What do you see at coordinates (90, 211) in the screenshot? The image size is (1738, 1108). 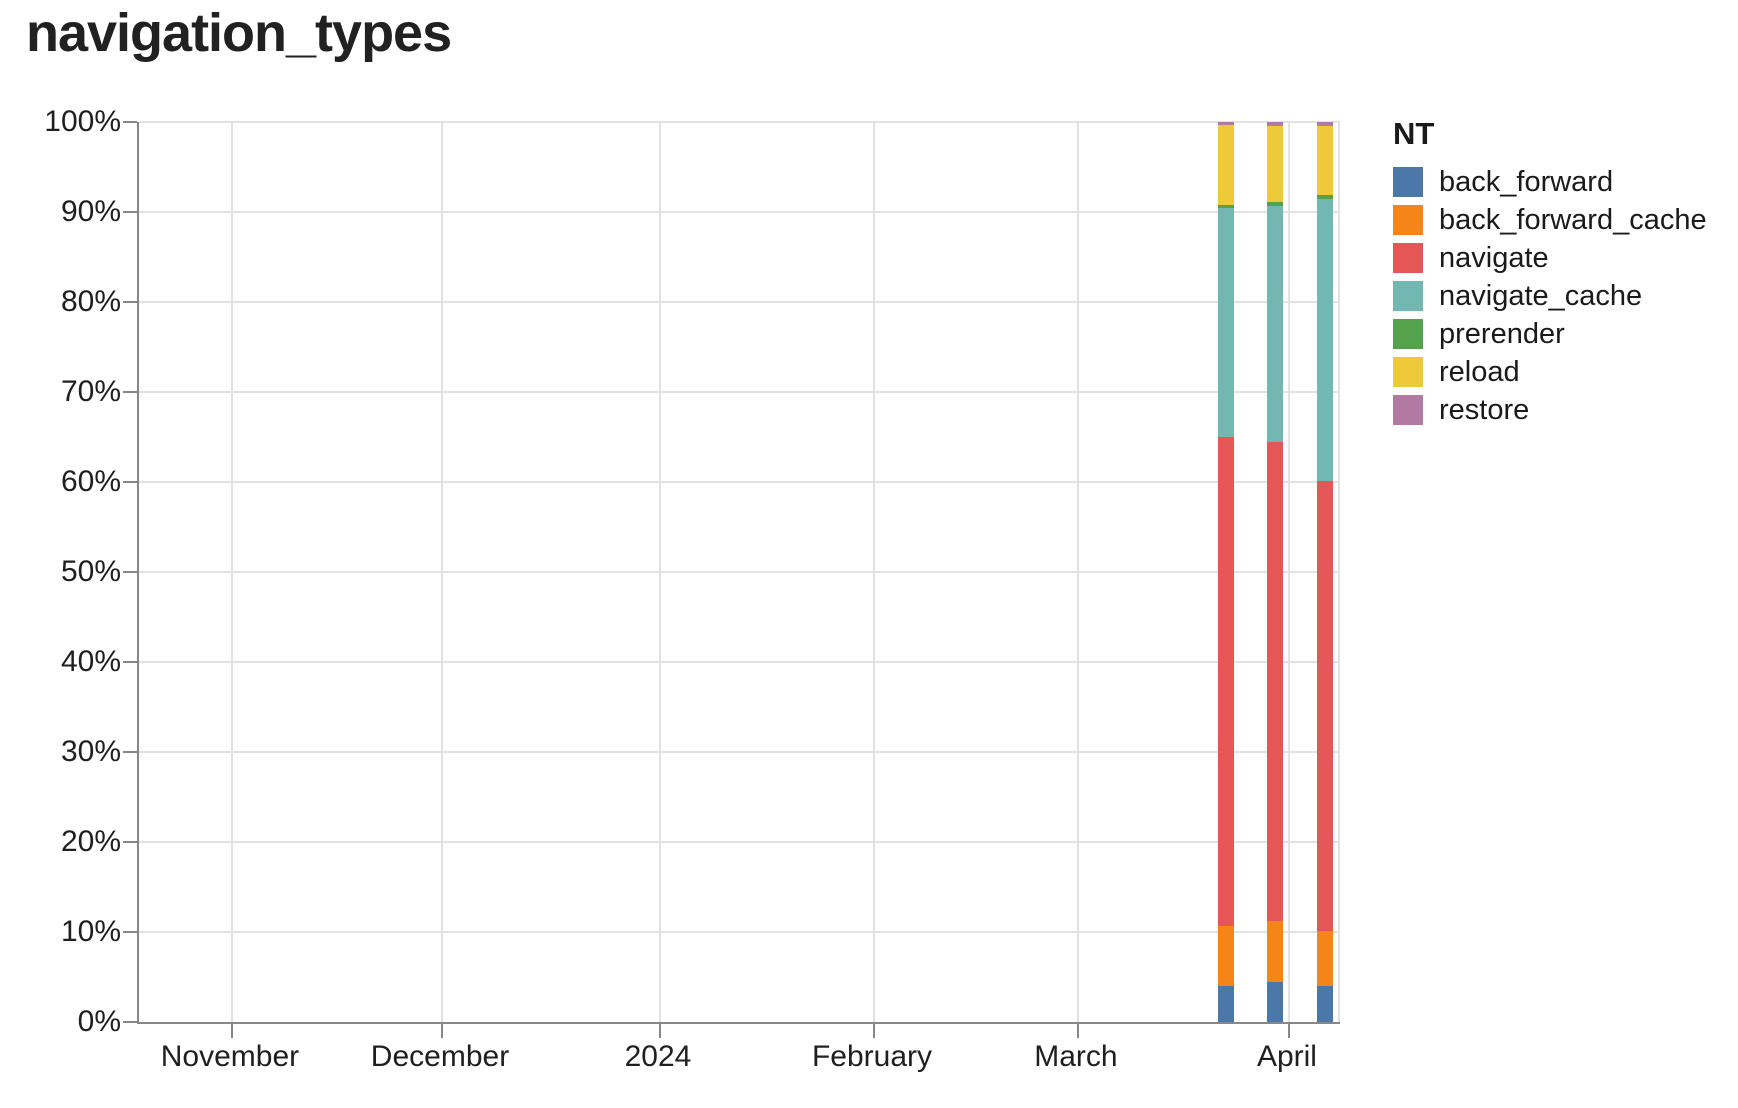 I see `y-tick-label: 90%` at bounding box center [90, 211].